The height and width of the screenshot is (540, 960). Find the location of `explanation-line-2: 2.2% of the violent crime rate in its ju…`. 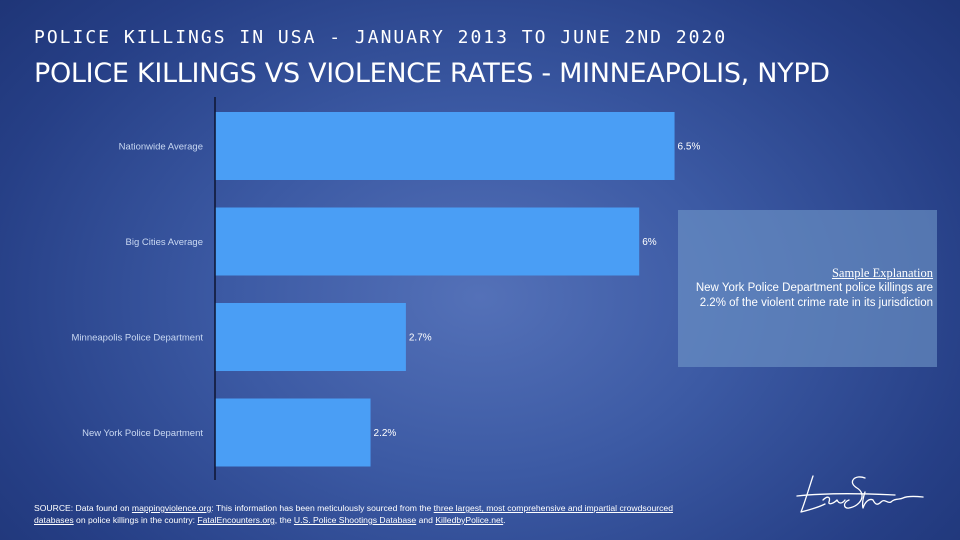

explanation-line-2: 2.2% of the violent crime rate in its ju… is located at coordinates (816, 303).